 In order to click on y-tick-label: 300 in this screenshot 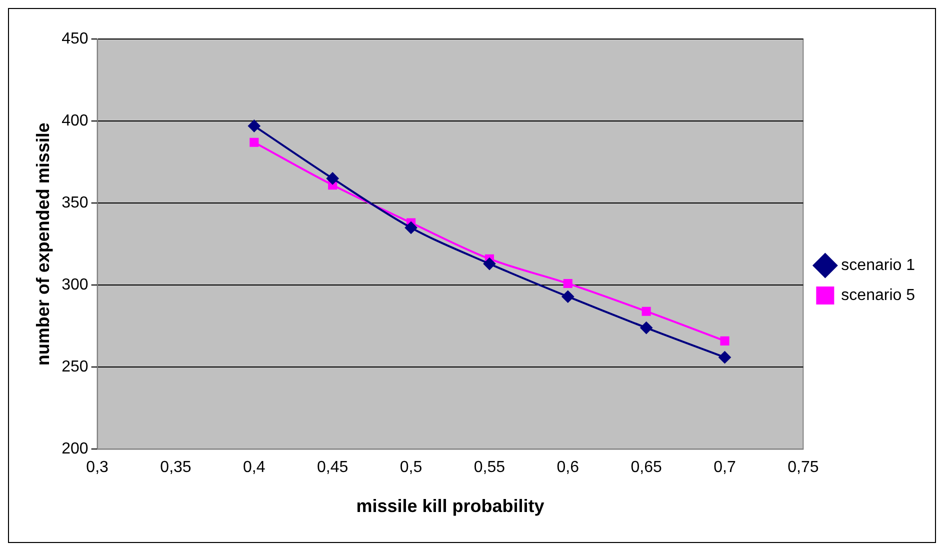, I will do `click(75, 285)`.